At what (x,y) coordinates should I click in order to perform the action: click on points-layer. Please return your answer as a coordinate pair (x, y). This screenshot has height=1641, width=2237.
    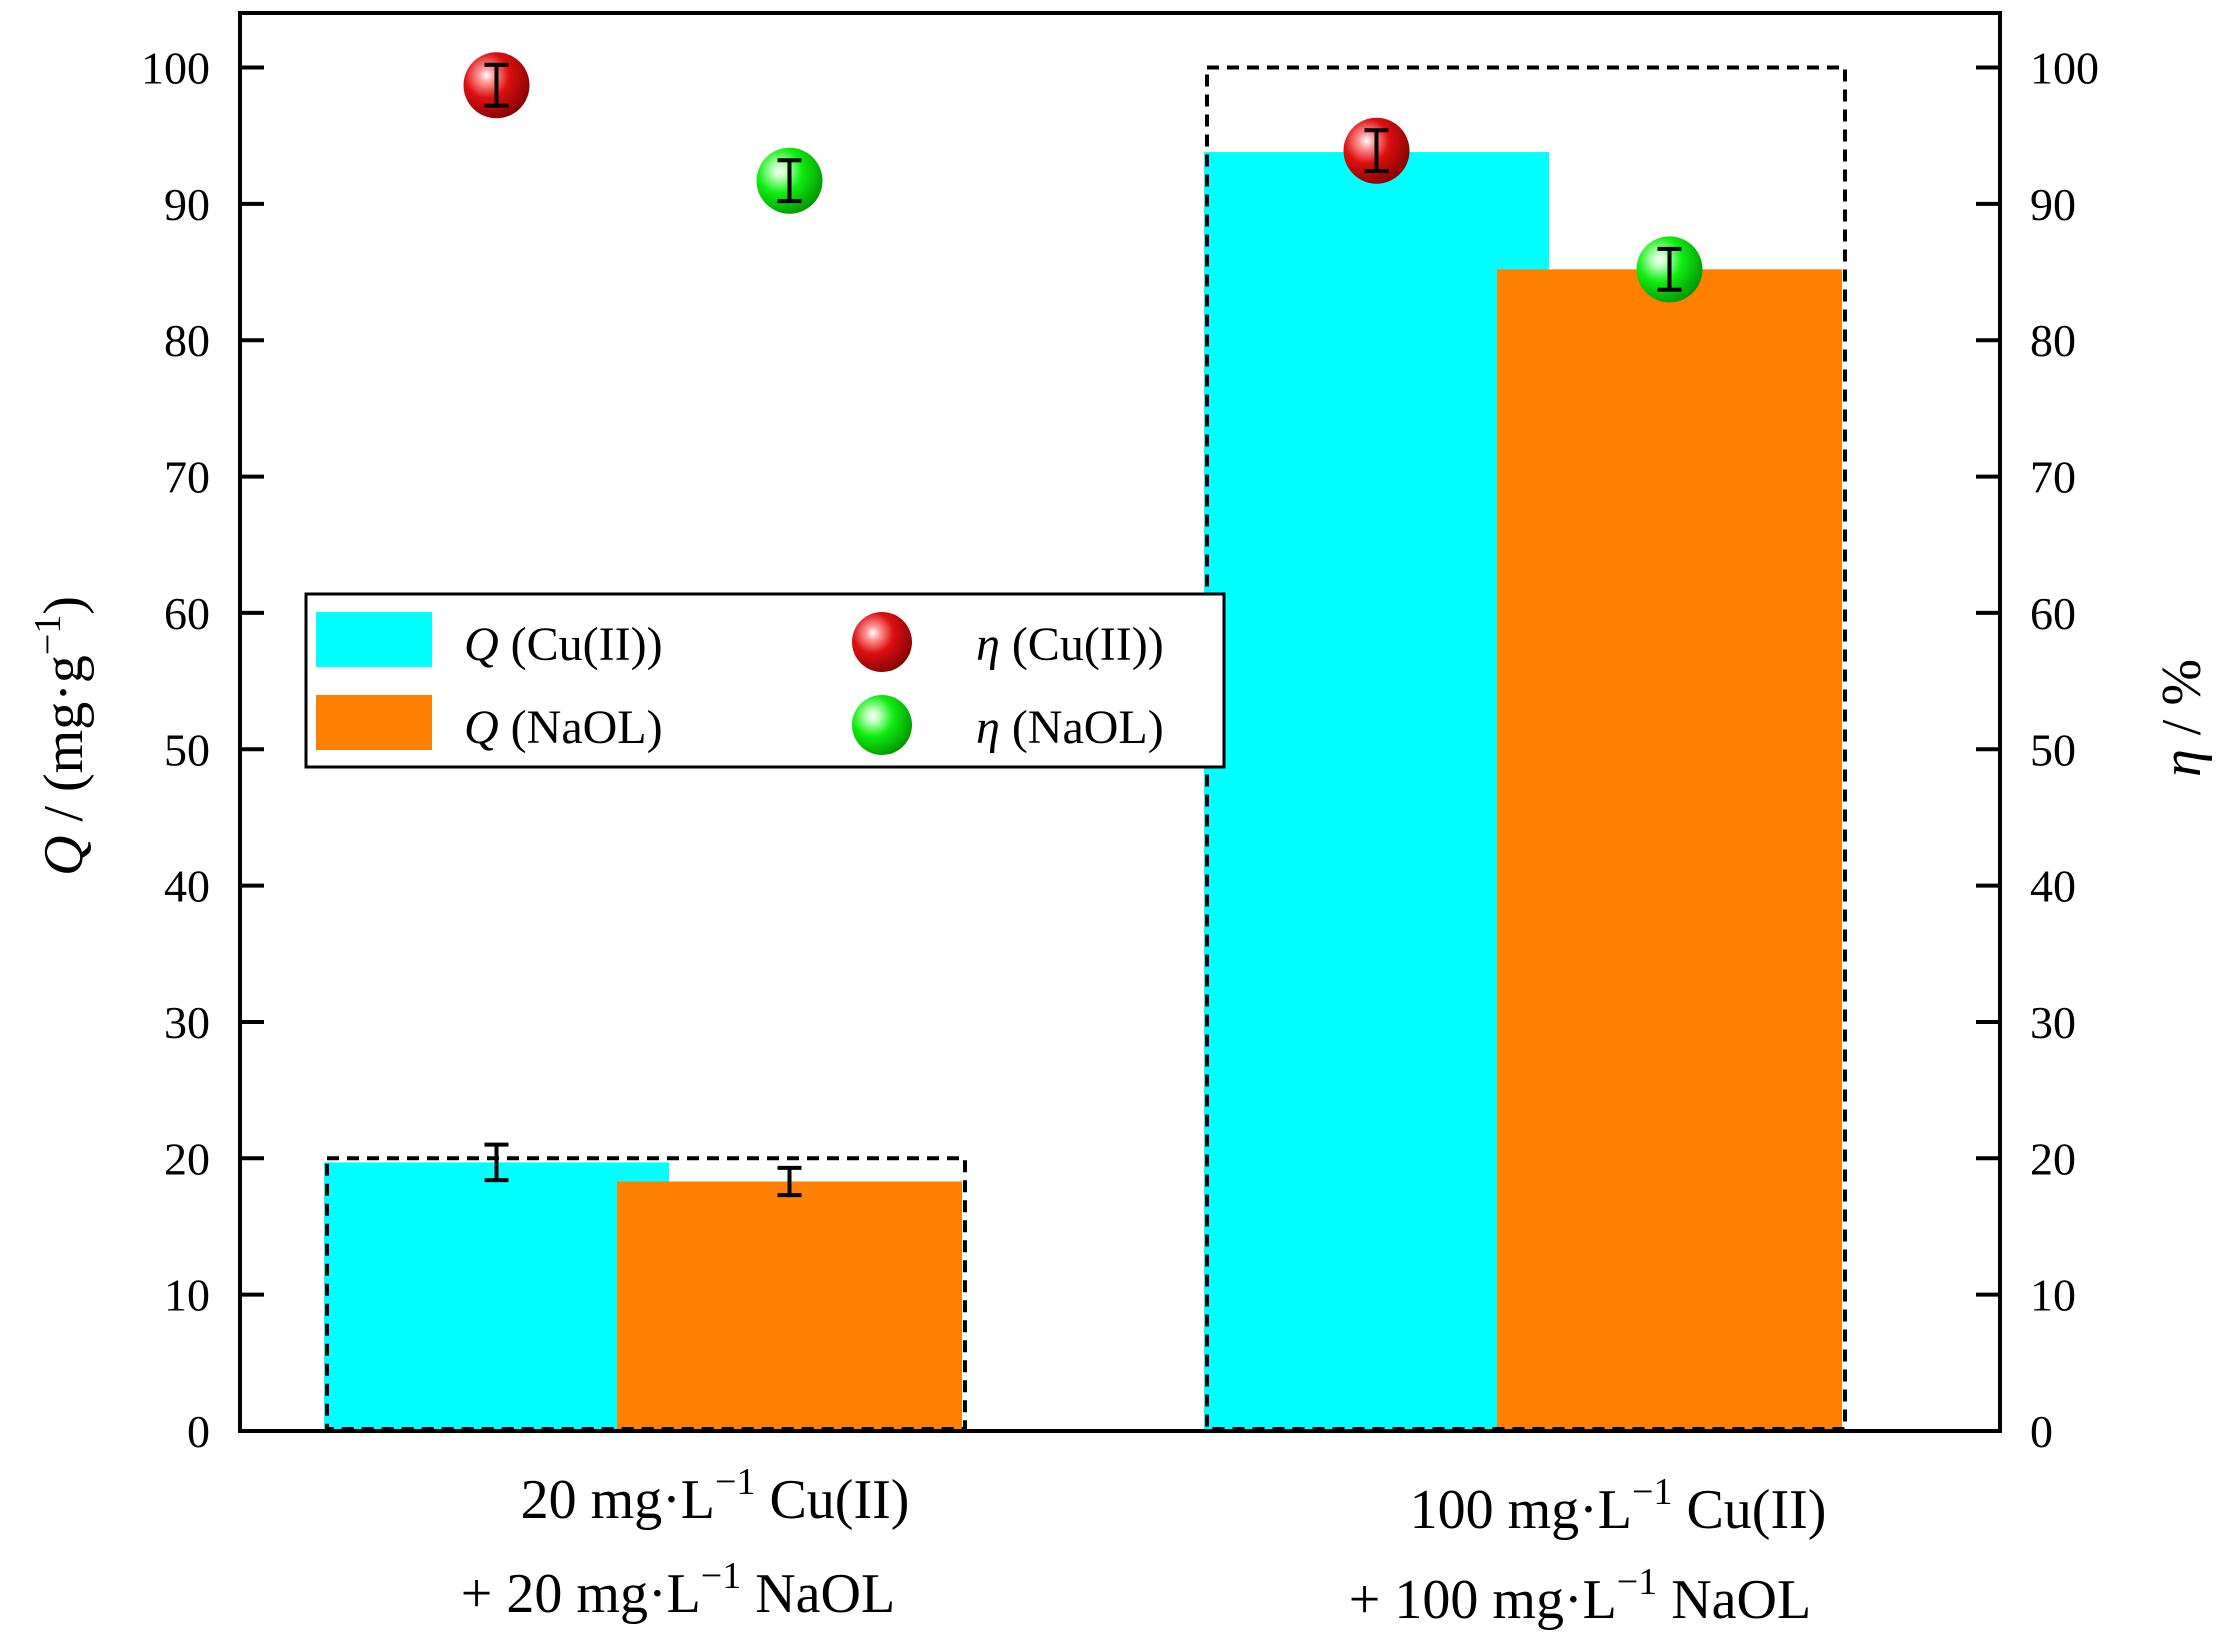
    Looking at the image, I should click on (1083, 177).